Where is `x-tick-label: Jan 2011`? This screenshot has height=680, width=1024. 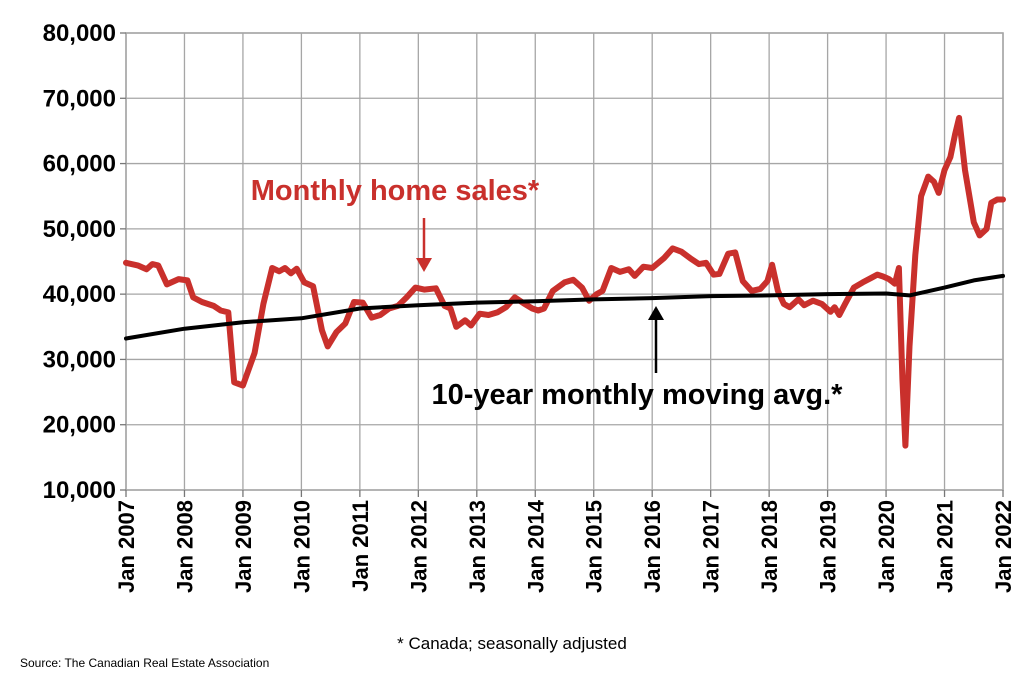
x-tick-label: Jan 2011 is located at coordinates (360, 546).